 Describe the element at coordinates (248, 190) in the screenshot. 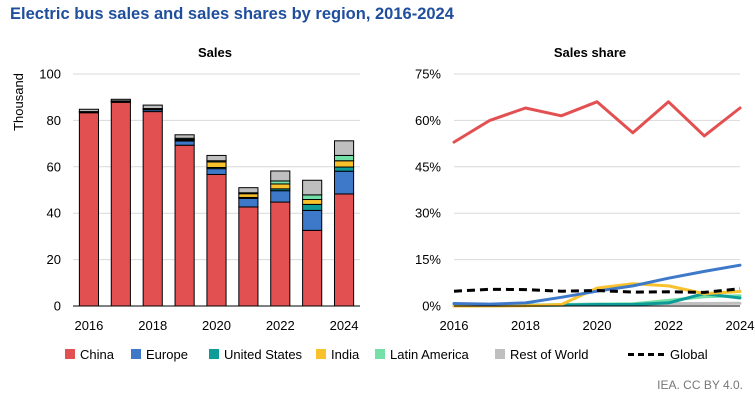

I see `sales-bar-rest-of-world-2021` at that location.